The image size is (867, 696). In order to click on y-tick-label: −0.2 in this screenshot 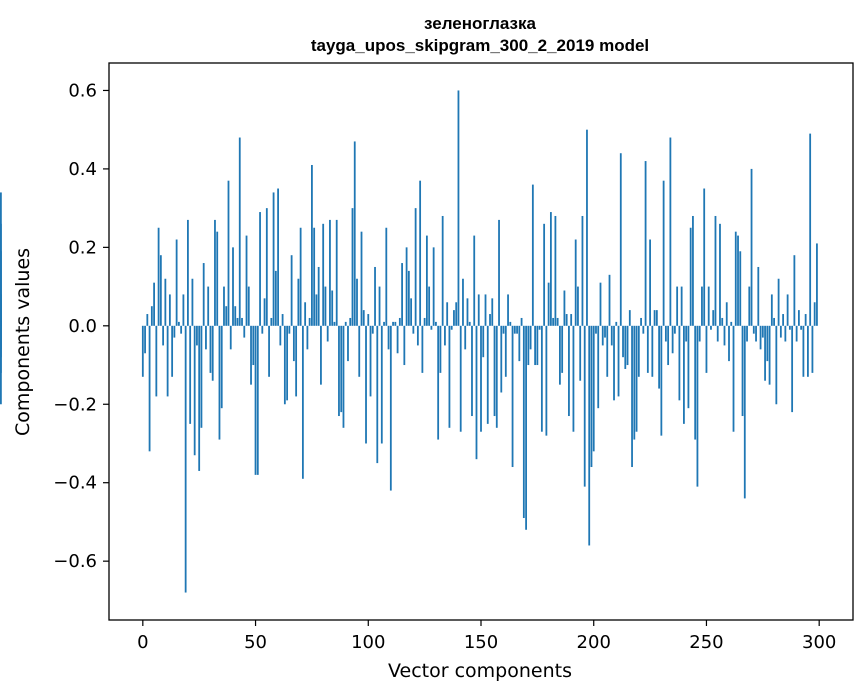, I will do `click(75, 404)`.